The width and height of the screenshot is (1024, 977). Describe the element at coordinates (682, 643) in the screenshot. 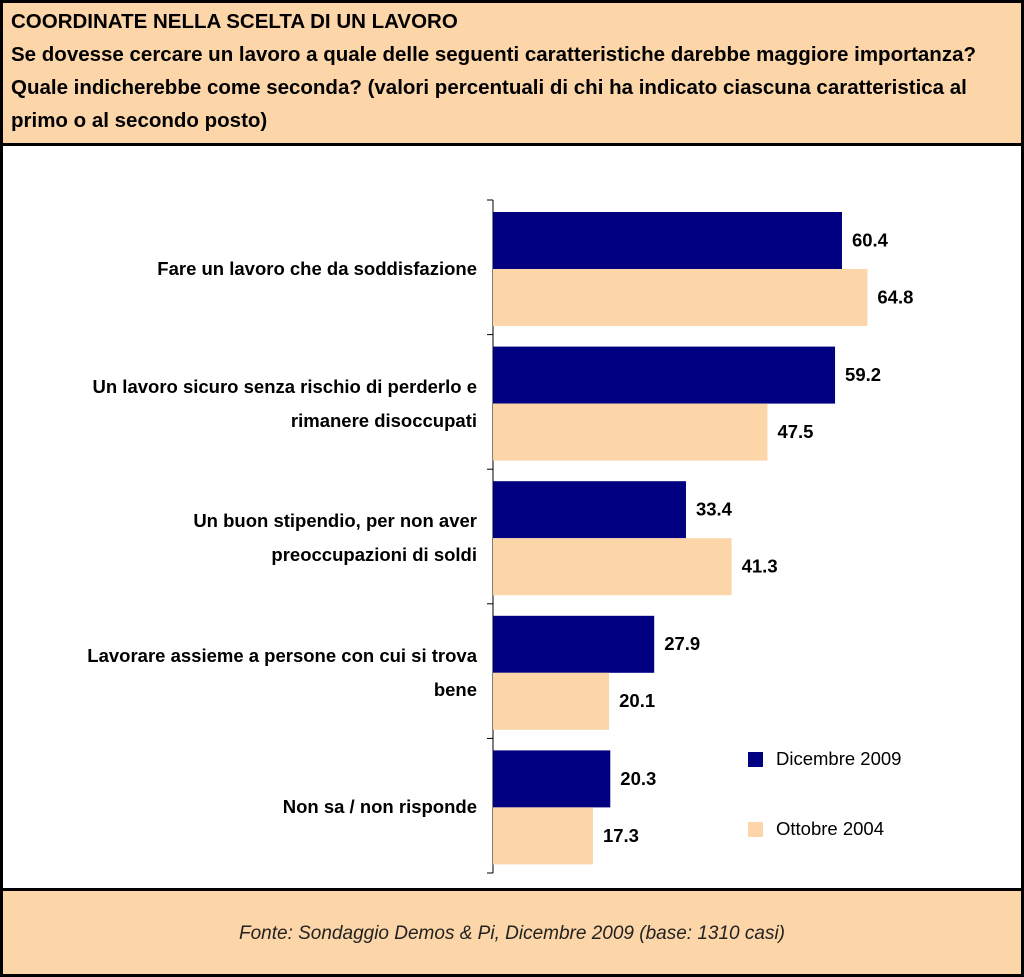

I see `value-label: 27.9` at that location.